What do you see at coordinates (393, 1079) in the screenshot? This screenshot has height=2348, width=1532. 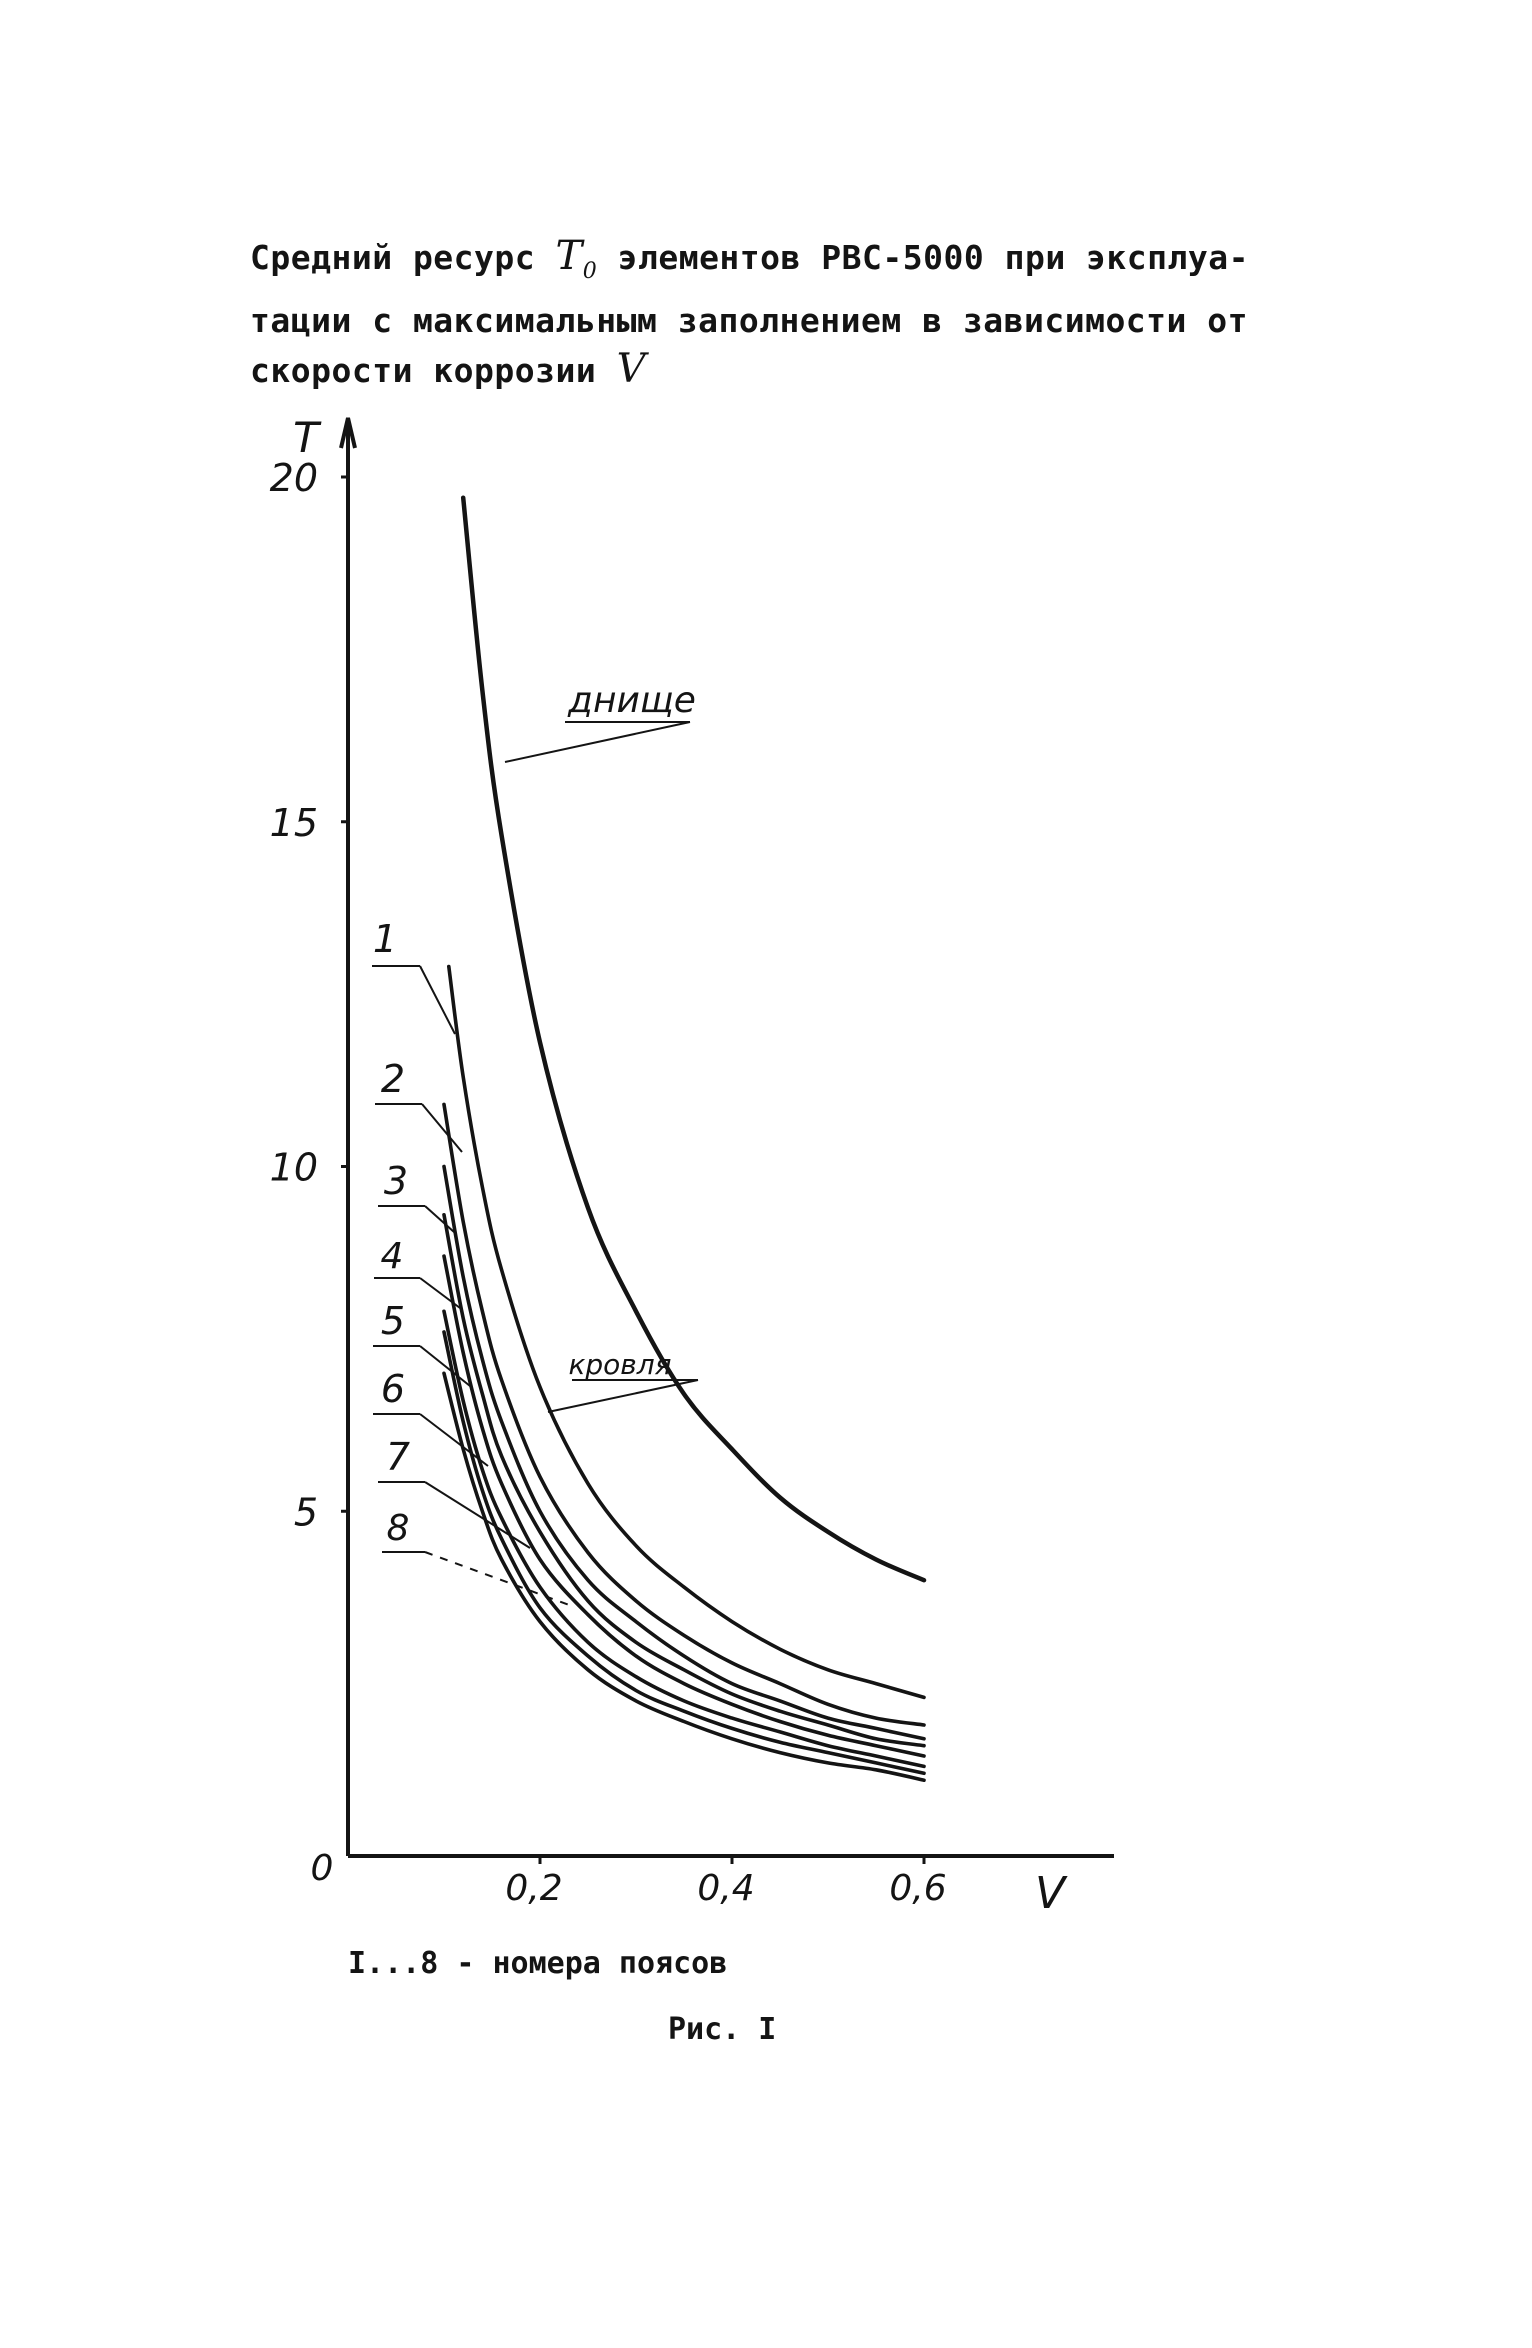 I see `curve-label-3: 2` at bounding box center [393, 1079].